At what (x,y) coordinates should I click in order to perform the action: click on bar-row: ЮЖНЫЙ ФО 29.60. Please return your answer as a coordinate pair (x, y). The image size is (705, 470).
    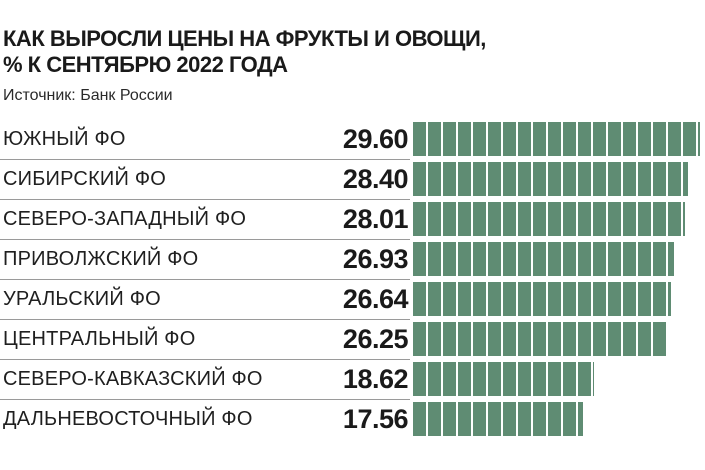
    Looking at the image, I should click on (352, 139).